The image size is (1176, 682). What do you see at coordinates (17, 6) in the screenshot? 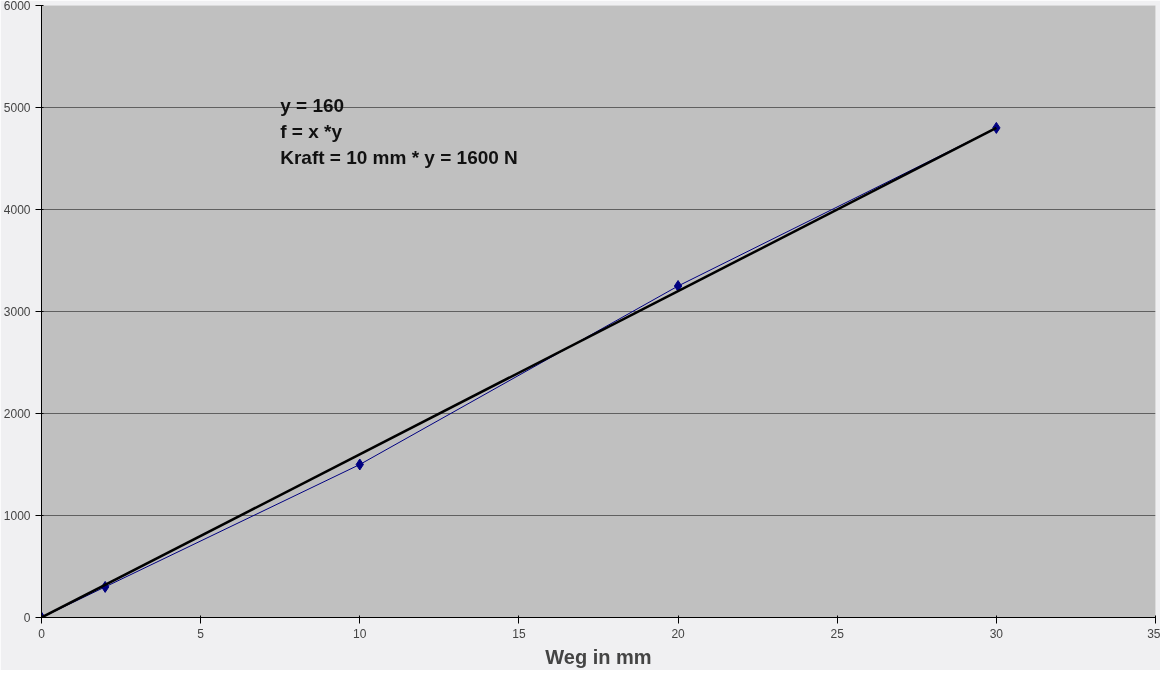
I see `y-tick-label: 6000` at bounding box center [17, 6].